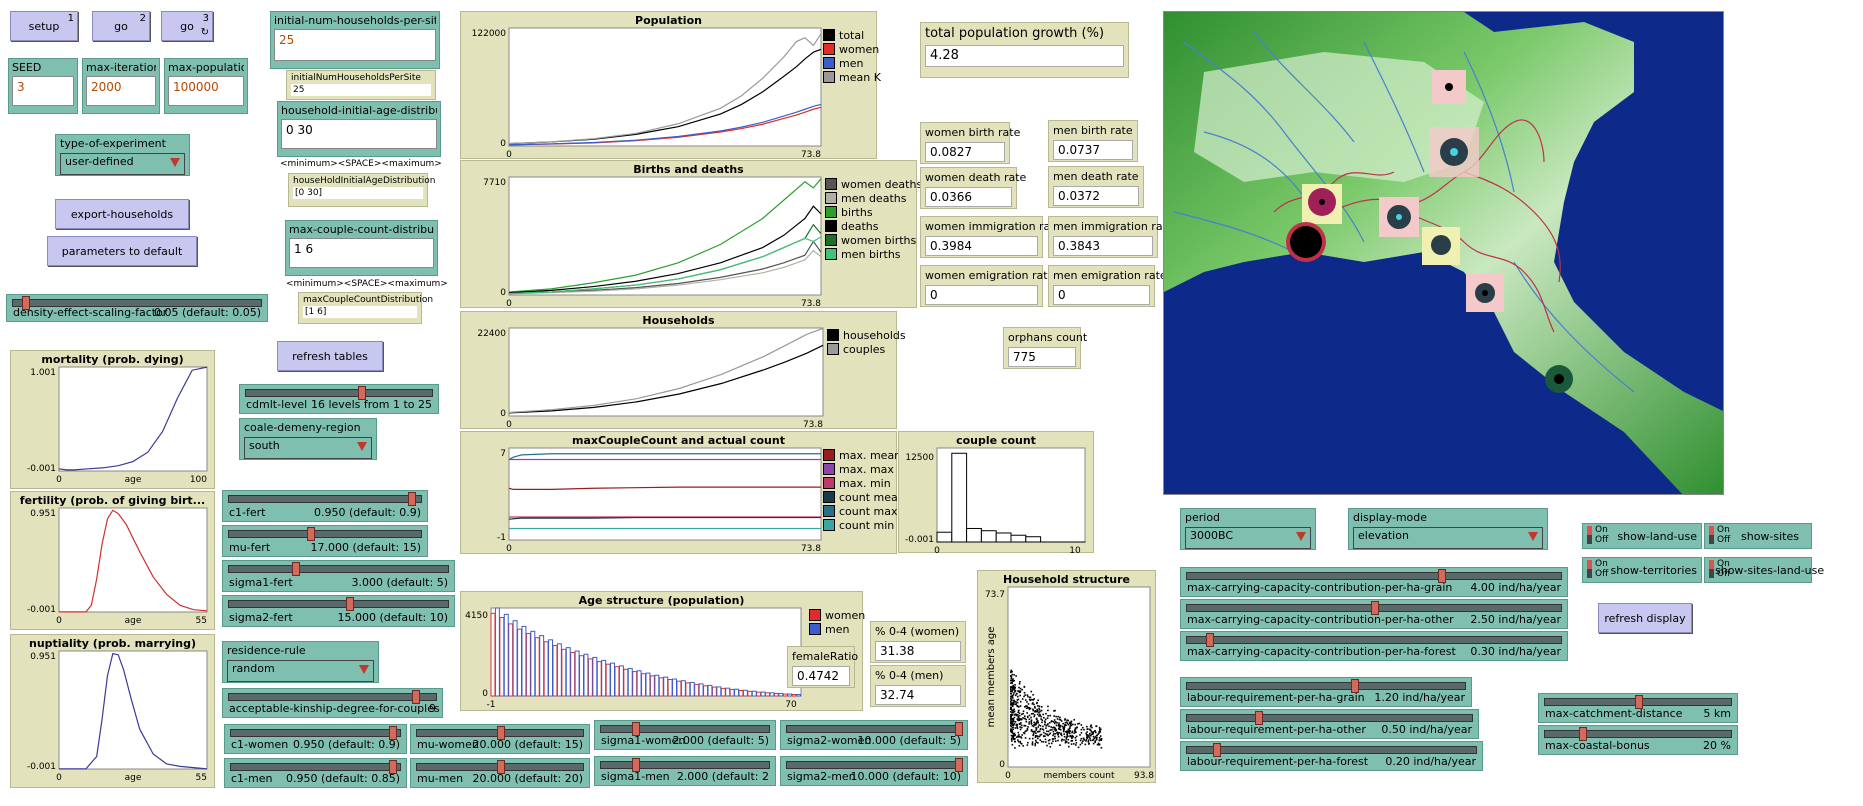 The image size is (1863, 806). Describe the element at coordinates (122, 164) in the screenshot. I see `type-of-experiment-select: user-defined` at that location.